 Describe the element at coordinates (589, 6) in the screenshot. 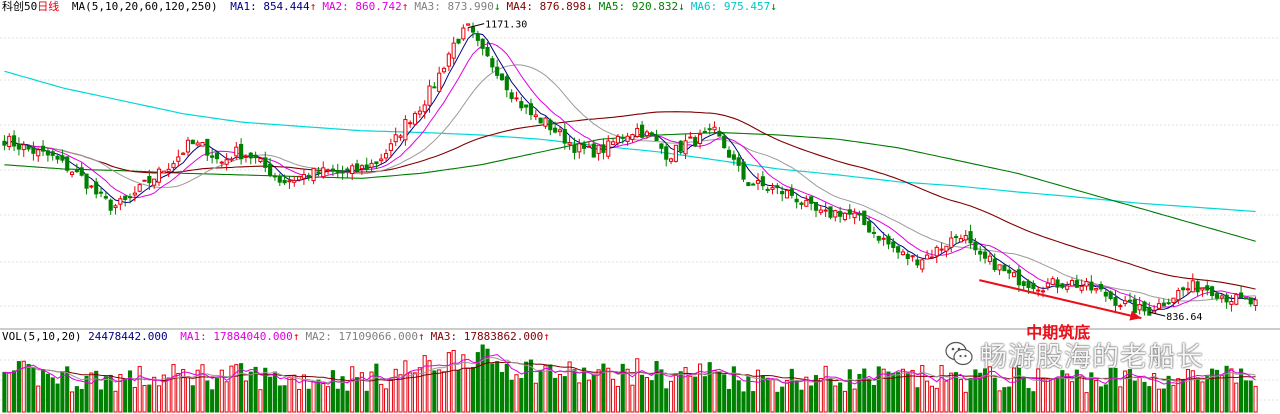

I see `ma-item-arrow-4: ↓` at that location.